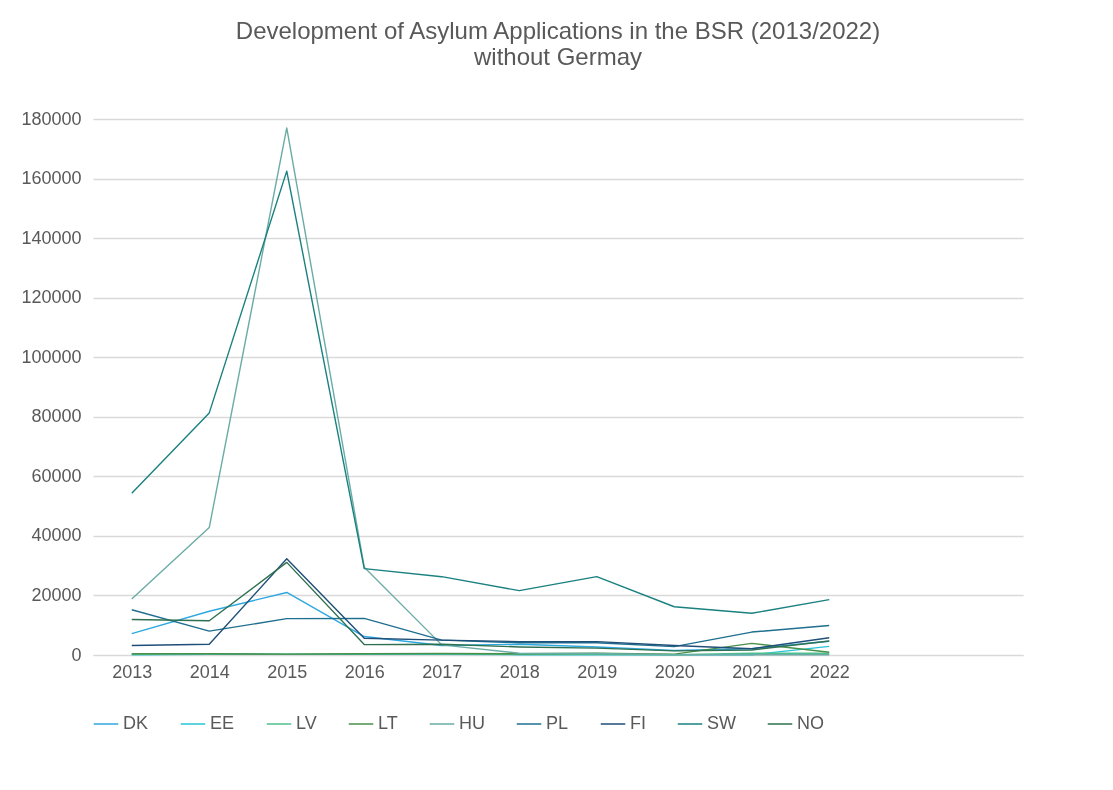  What do you see at coordinates (56, 475) in the screenshot?
I see `y-tick-label: 60000` at bounding box center [56, 475].